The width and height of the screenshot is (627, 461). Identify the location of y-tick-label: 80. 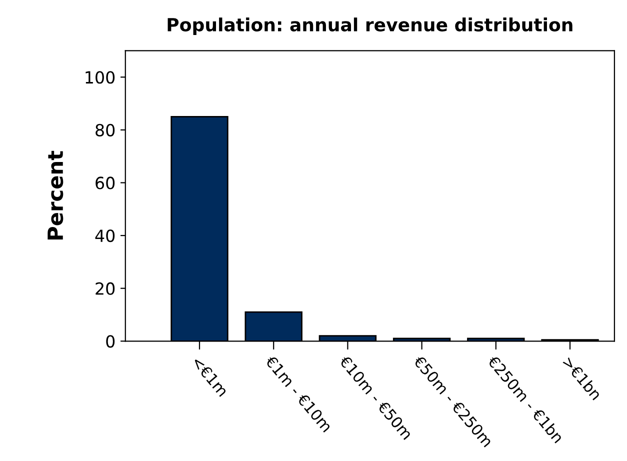
(105, 130).